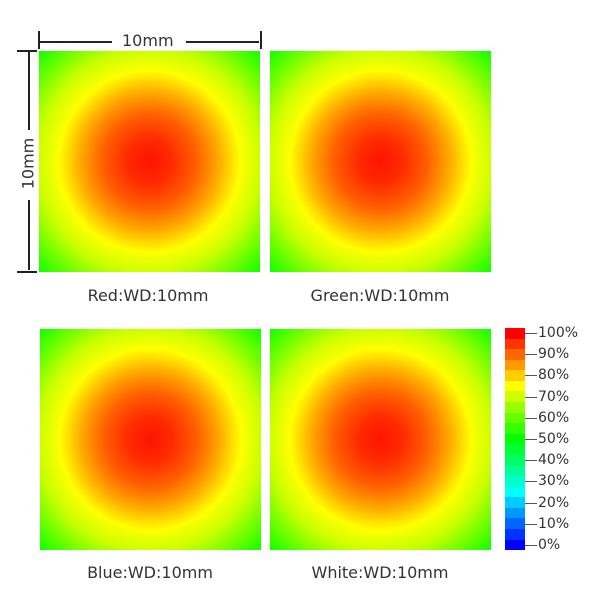 The width and height of the screenshot is (600, 600). I want to click on dimension-tick-right, so click(261, 40).